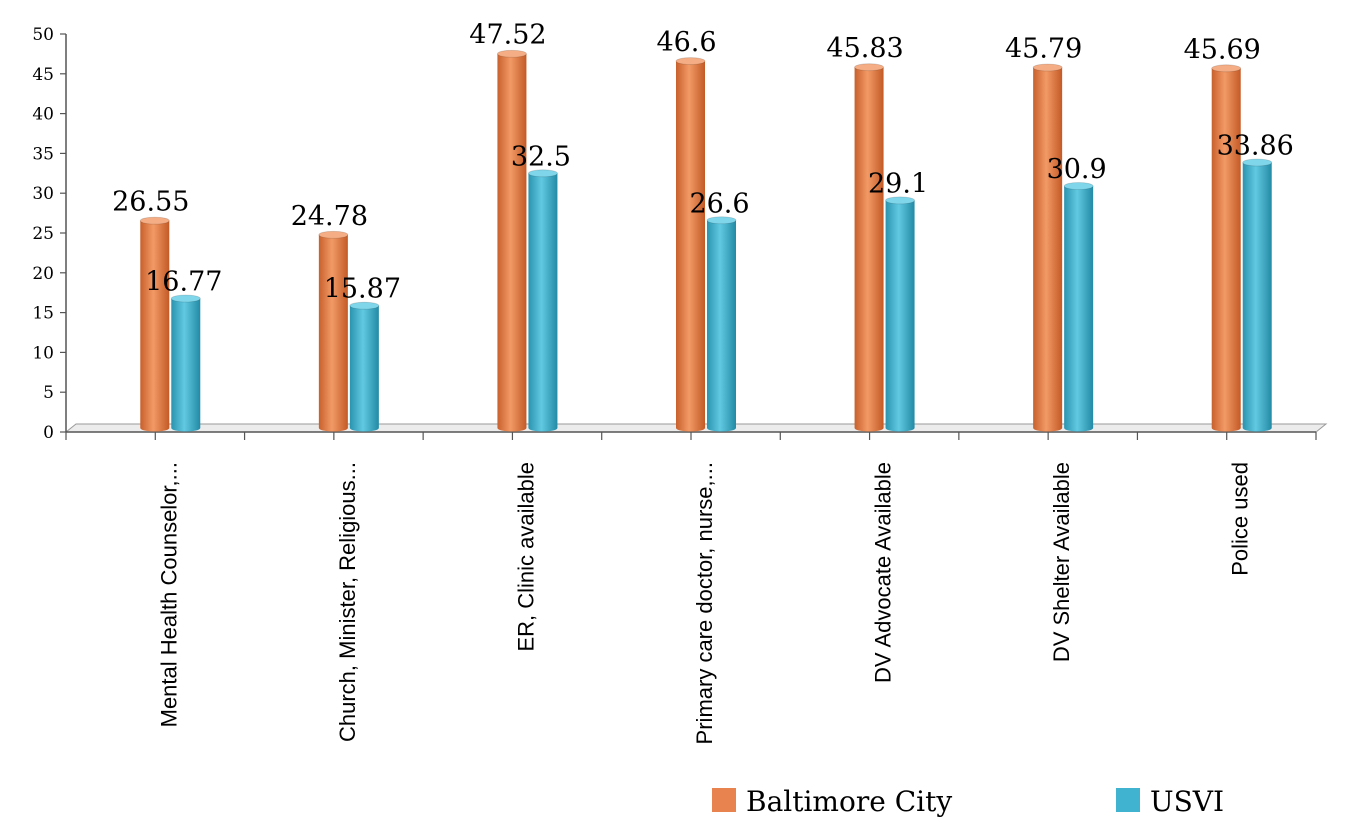 The width and height of the screenshot is (1350, 838). I want to click on usvi-data-label: 32.5, so click(541, 156).